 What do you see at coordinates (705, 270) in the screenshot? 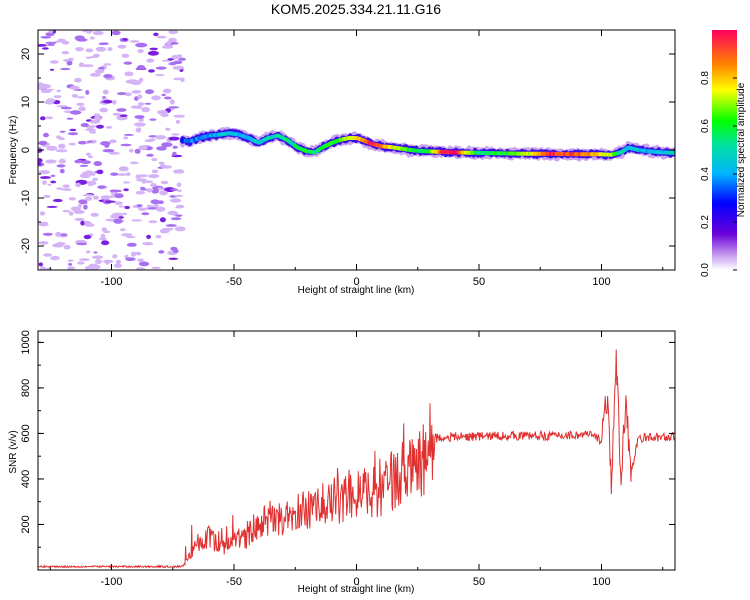
I see `colorbar-tick-label: 0.0` at bounding box center [705, 270].